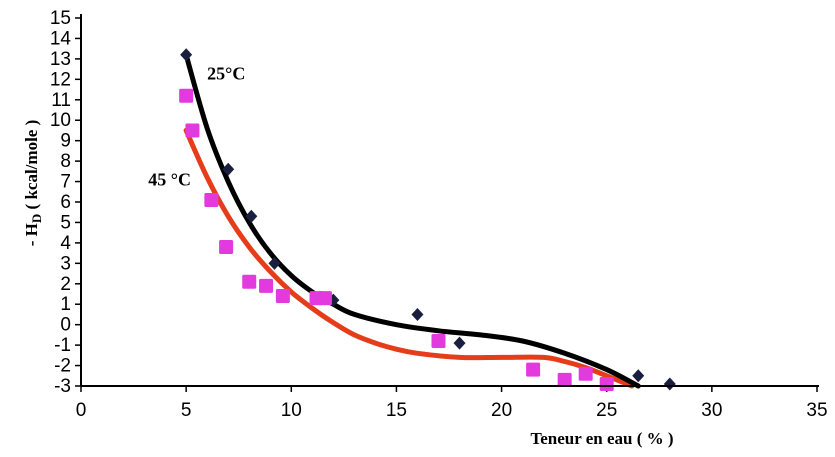 The image size is (835, 457). Describe the element at coordinates (60, 59) in the screenshot. I see `y-tick-label: 13` at that location.